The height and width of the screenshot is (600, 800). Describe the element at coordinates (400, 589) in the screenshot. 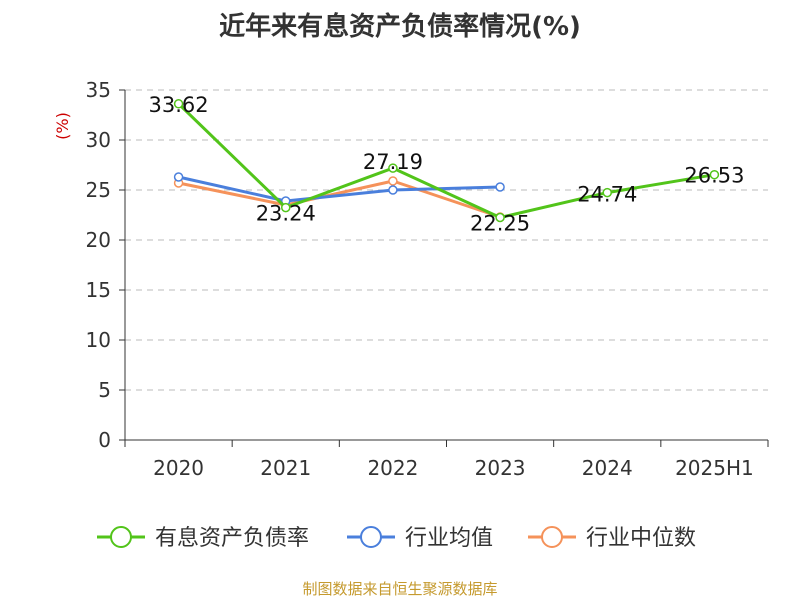

I see `source-note: 制图数据来自恒生聚源数据库` at that location.